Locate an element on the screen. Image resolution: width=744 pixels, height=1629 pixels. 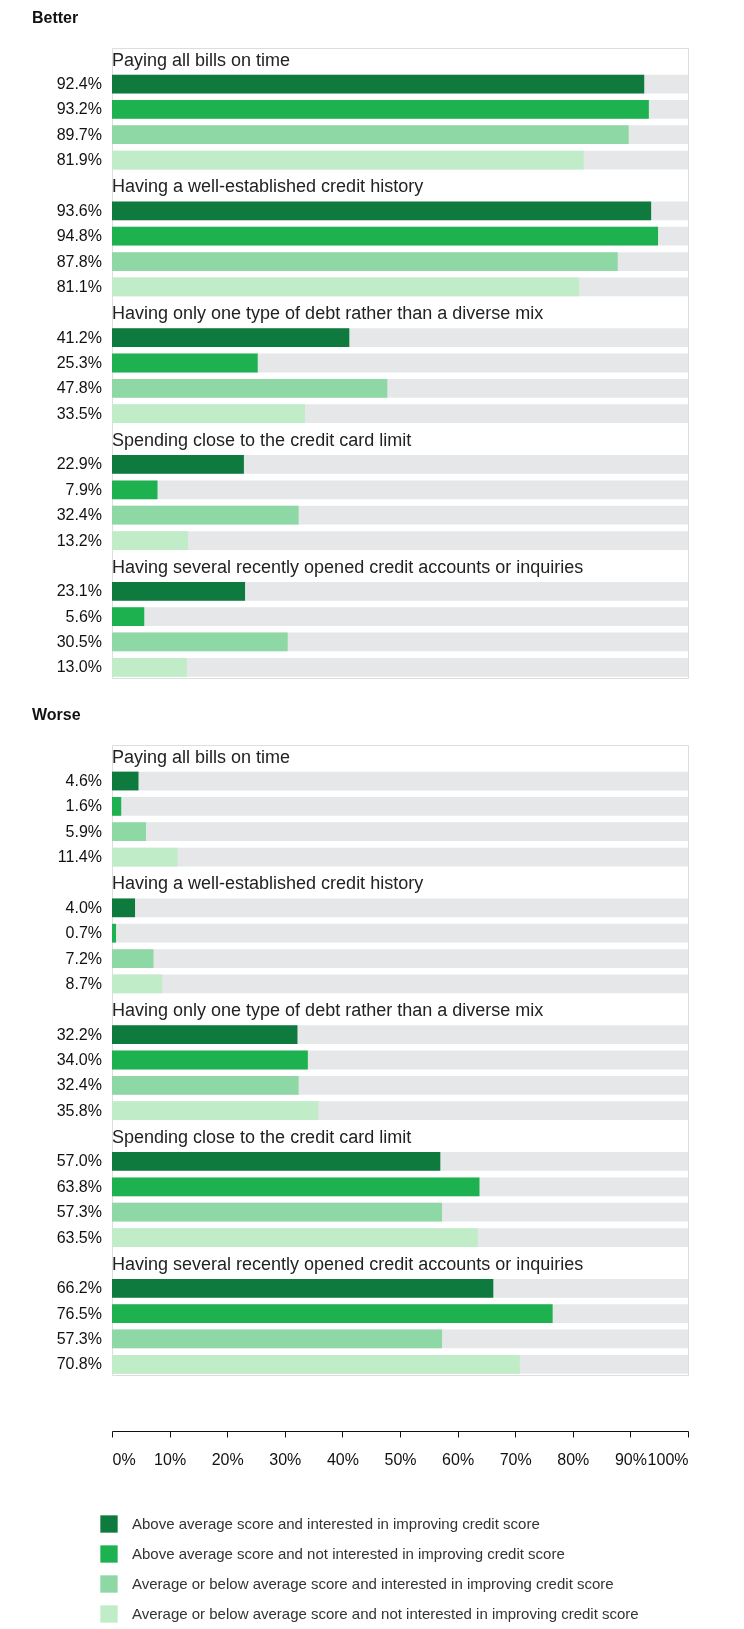
data-label: 92.4% is located at coordinates (79, 84).